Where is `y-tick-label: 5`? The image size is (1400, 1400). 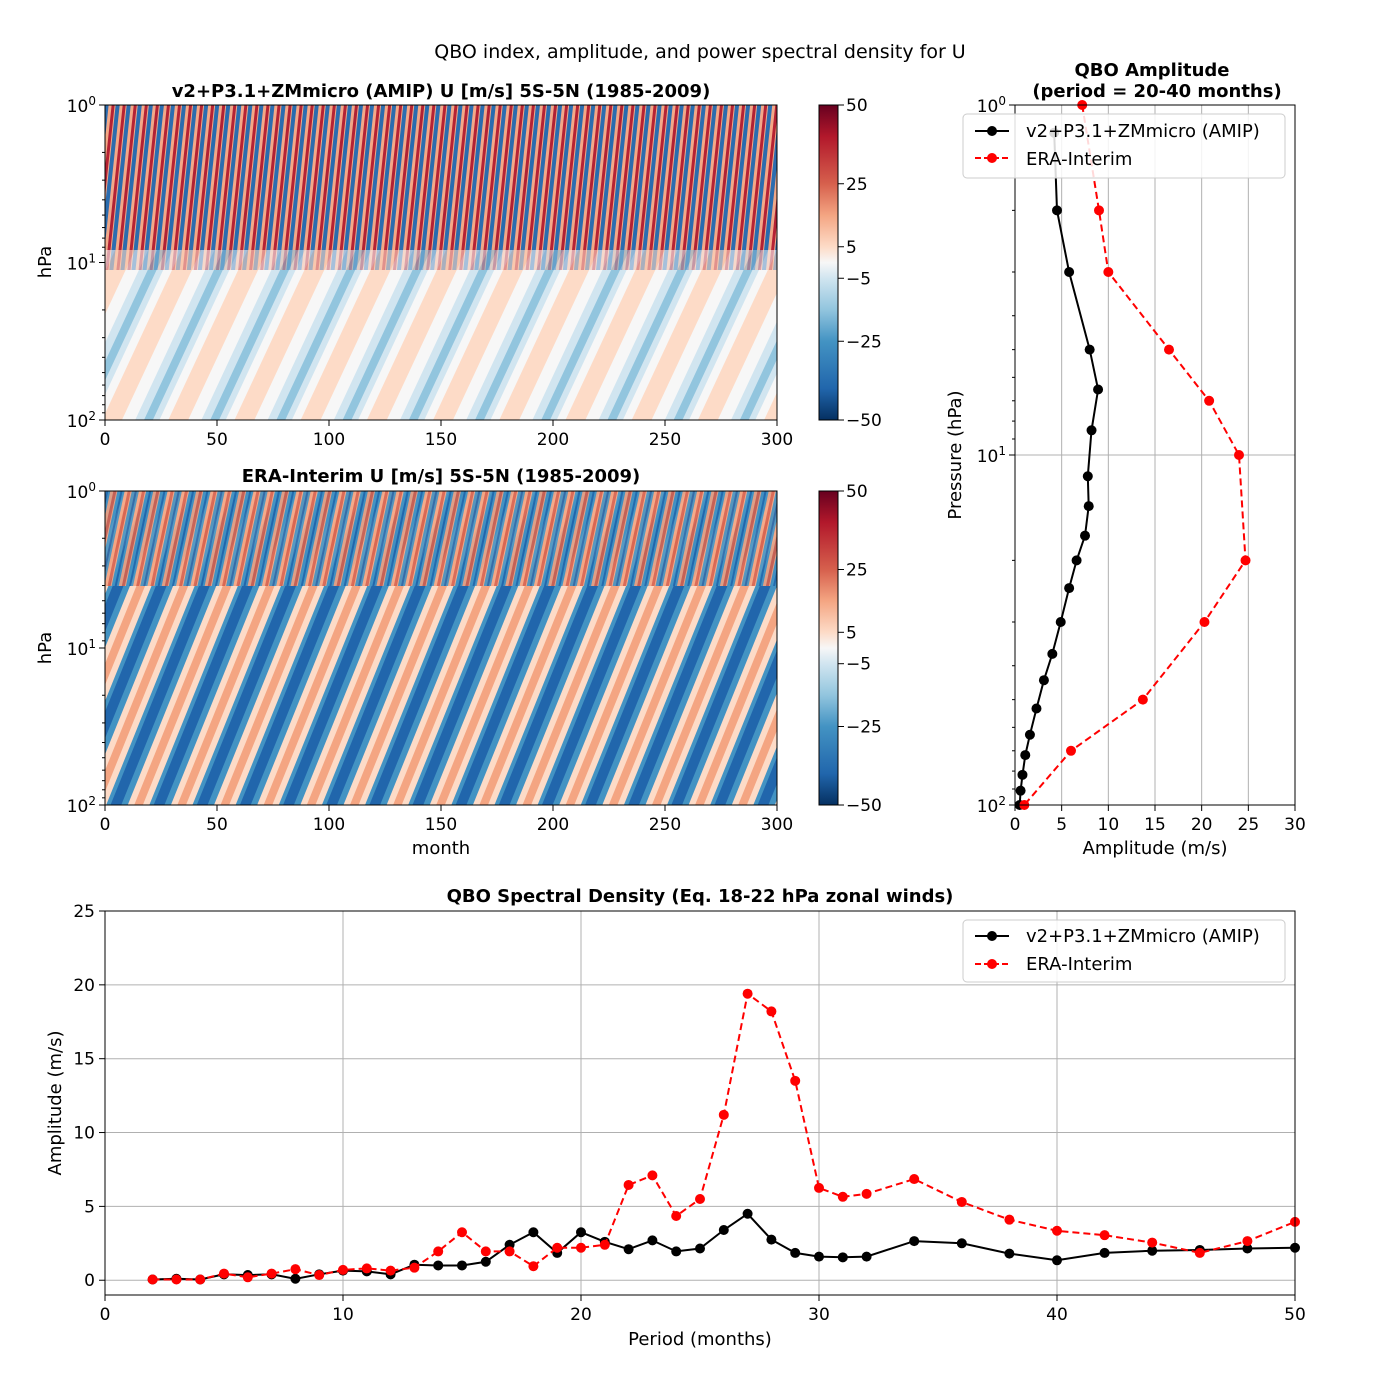 y-tick-label: 5 is located at coordinates (89, 1207).